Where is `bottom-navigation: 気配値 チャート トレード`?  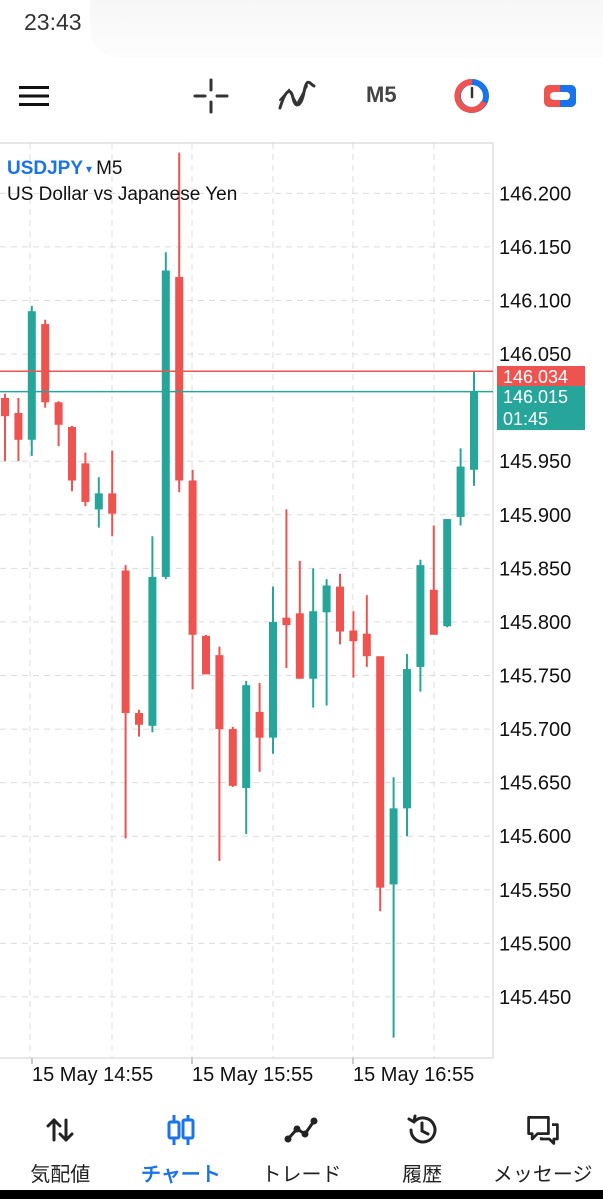
bottom-navigation: 気配値 チャート トレード is located at coordinates (301, 1142).